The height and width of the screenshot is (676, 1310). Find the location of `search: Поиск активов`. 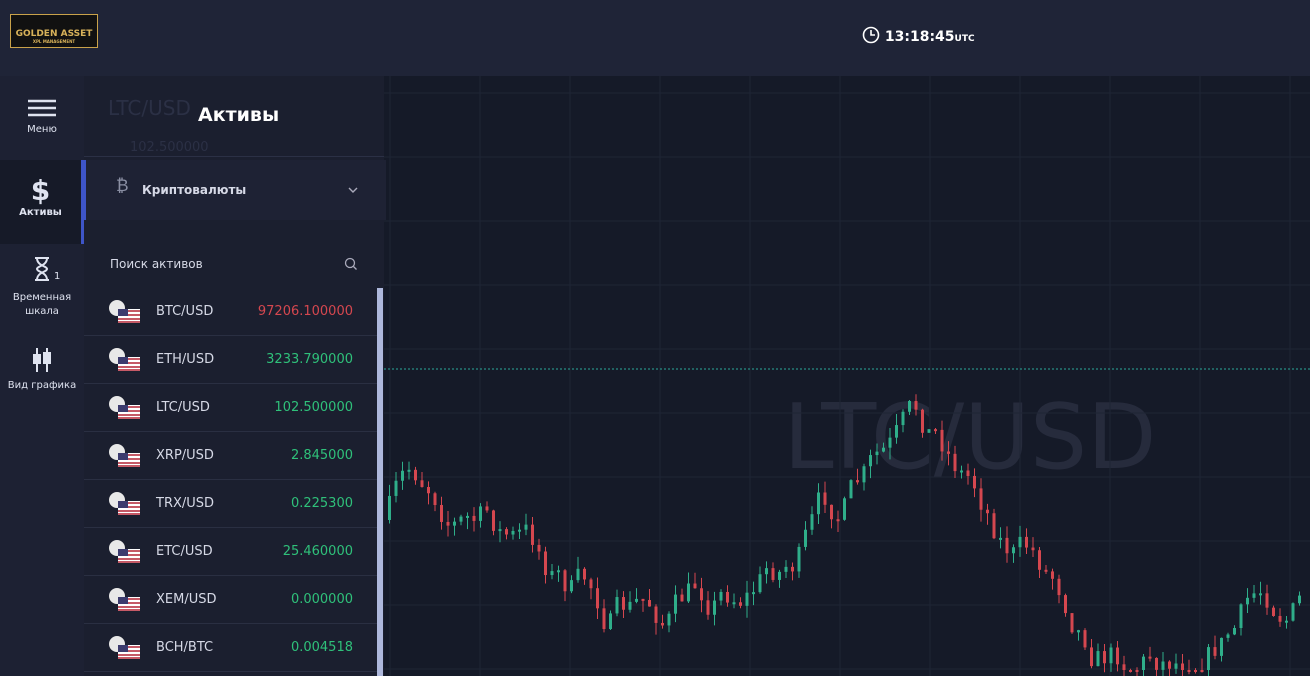

search: Поиск активов is located at coordinates (234, 263).